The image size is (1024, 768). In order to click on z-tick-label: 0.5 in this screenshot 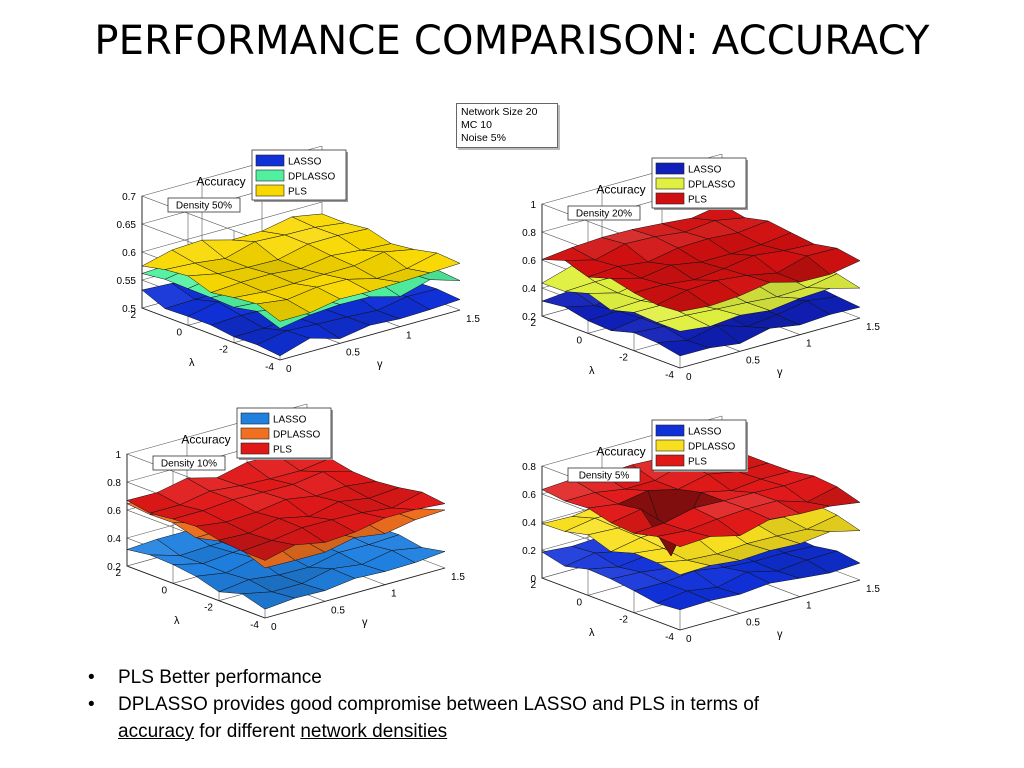, I will do `click(129, 309)`.